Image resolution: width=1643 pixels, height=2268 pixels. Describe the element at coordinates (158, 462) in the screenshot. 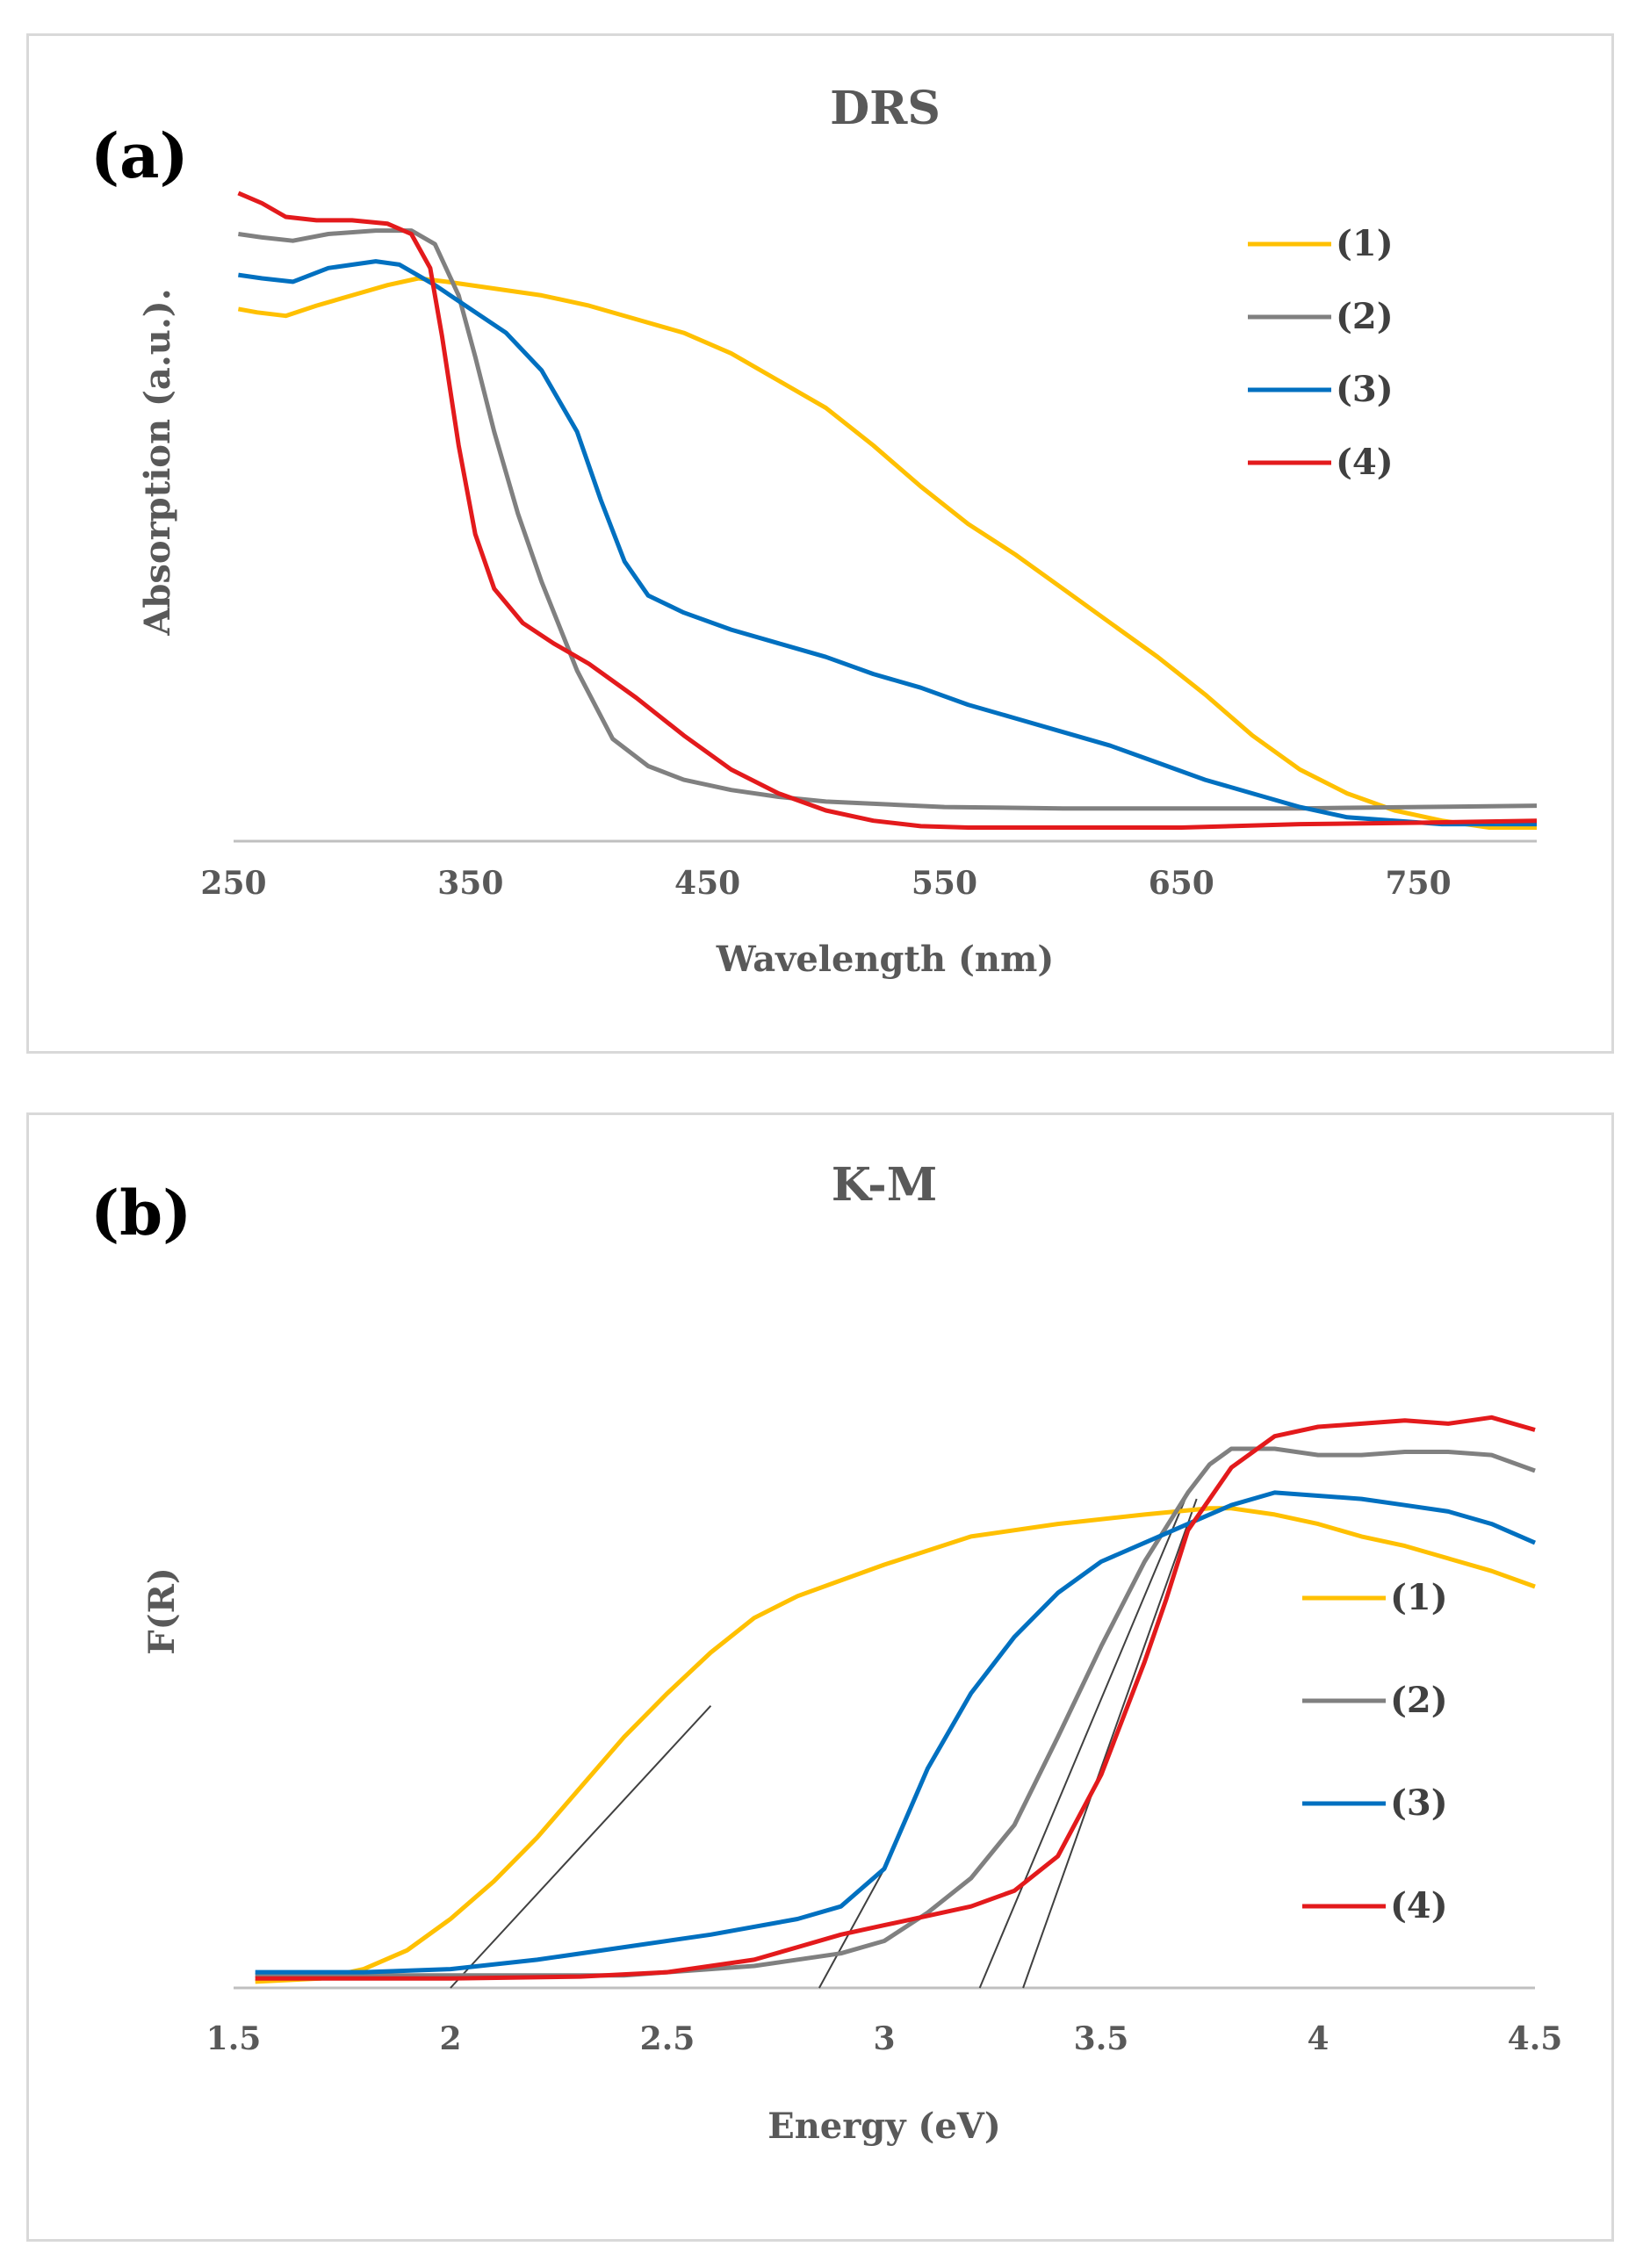

I see `y-axis-label: Absorption (a.u.).` at that location.